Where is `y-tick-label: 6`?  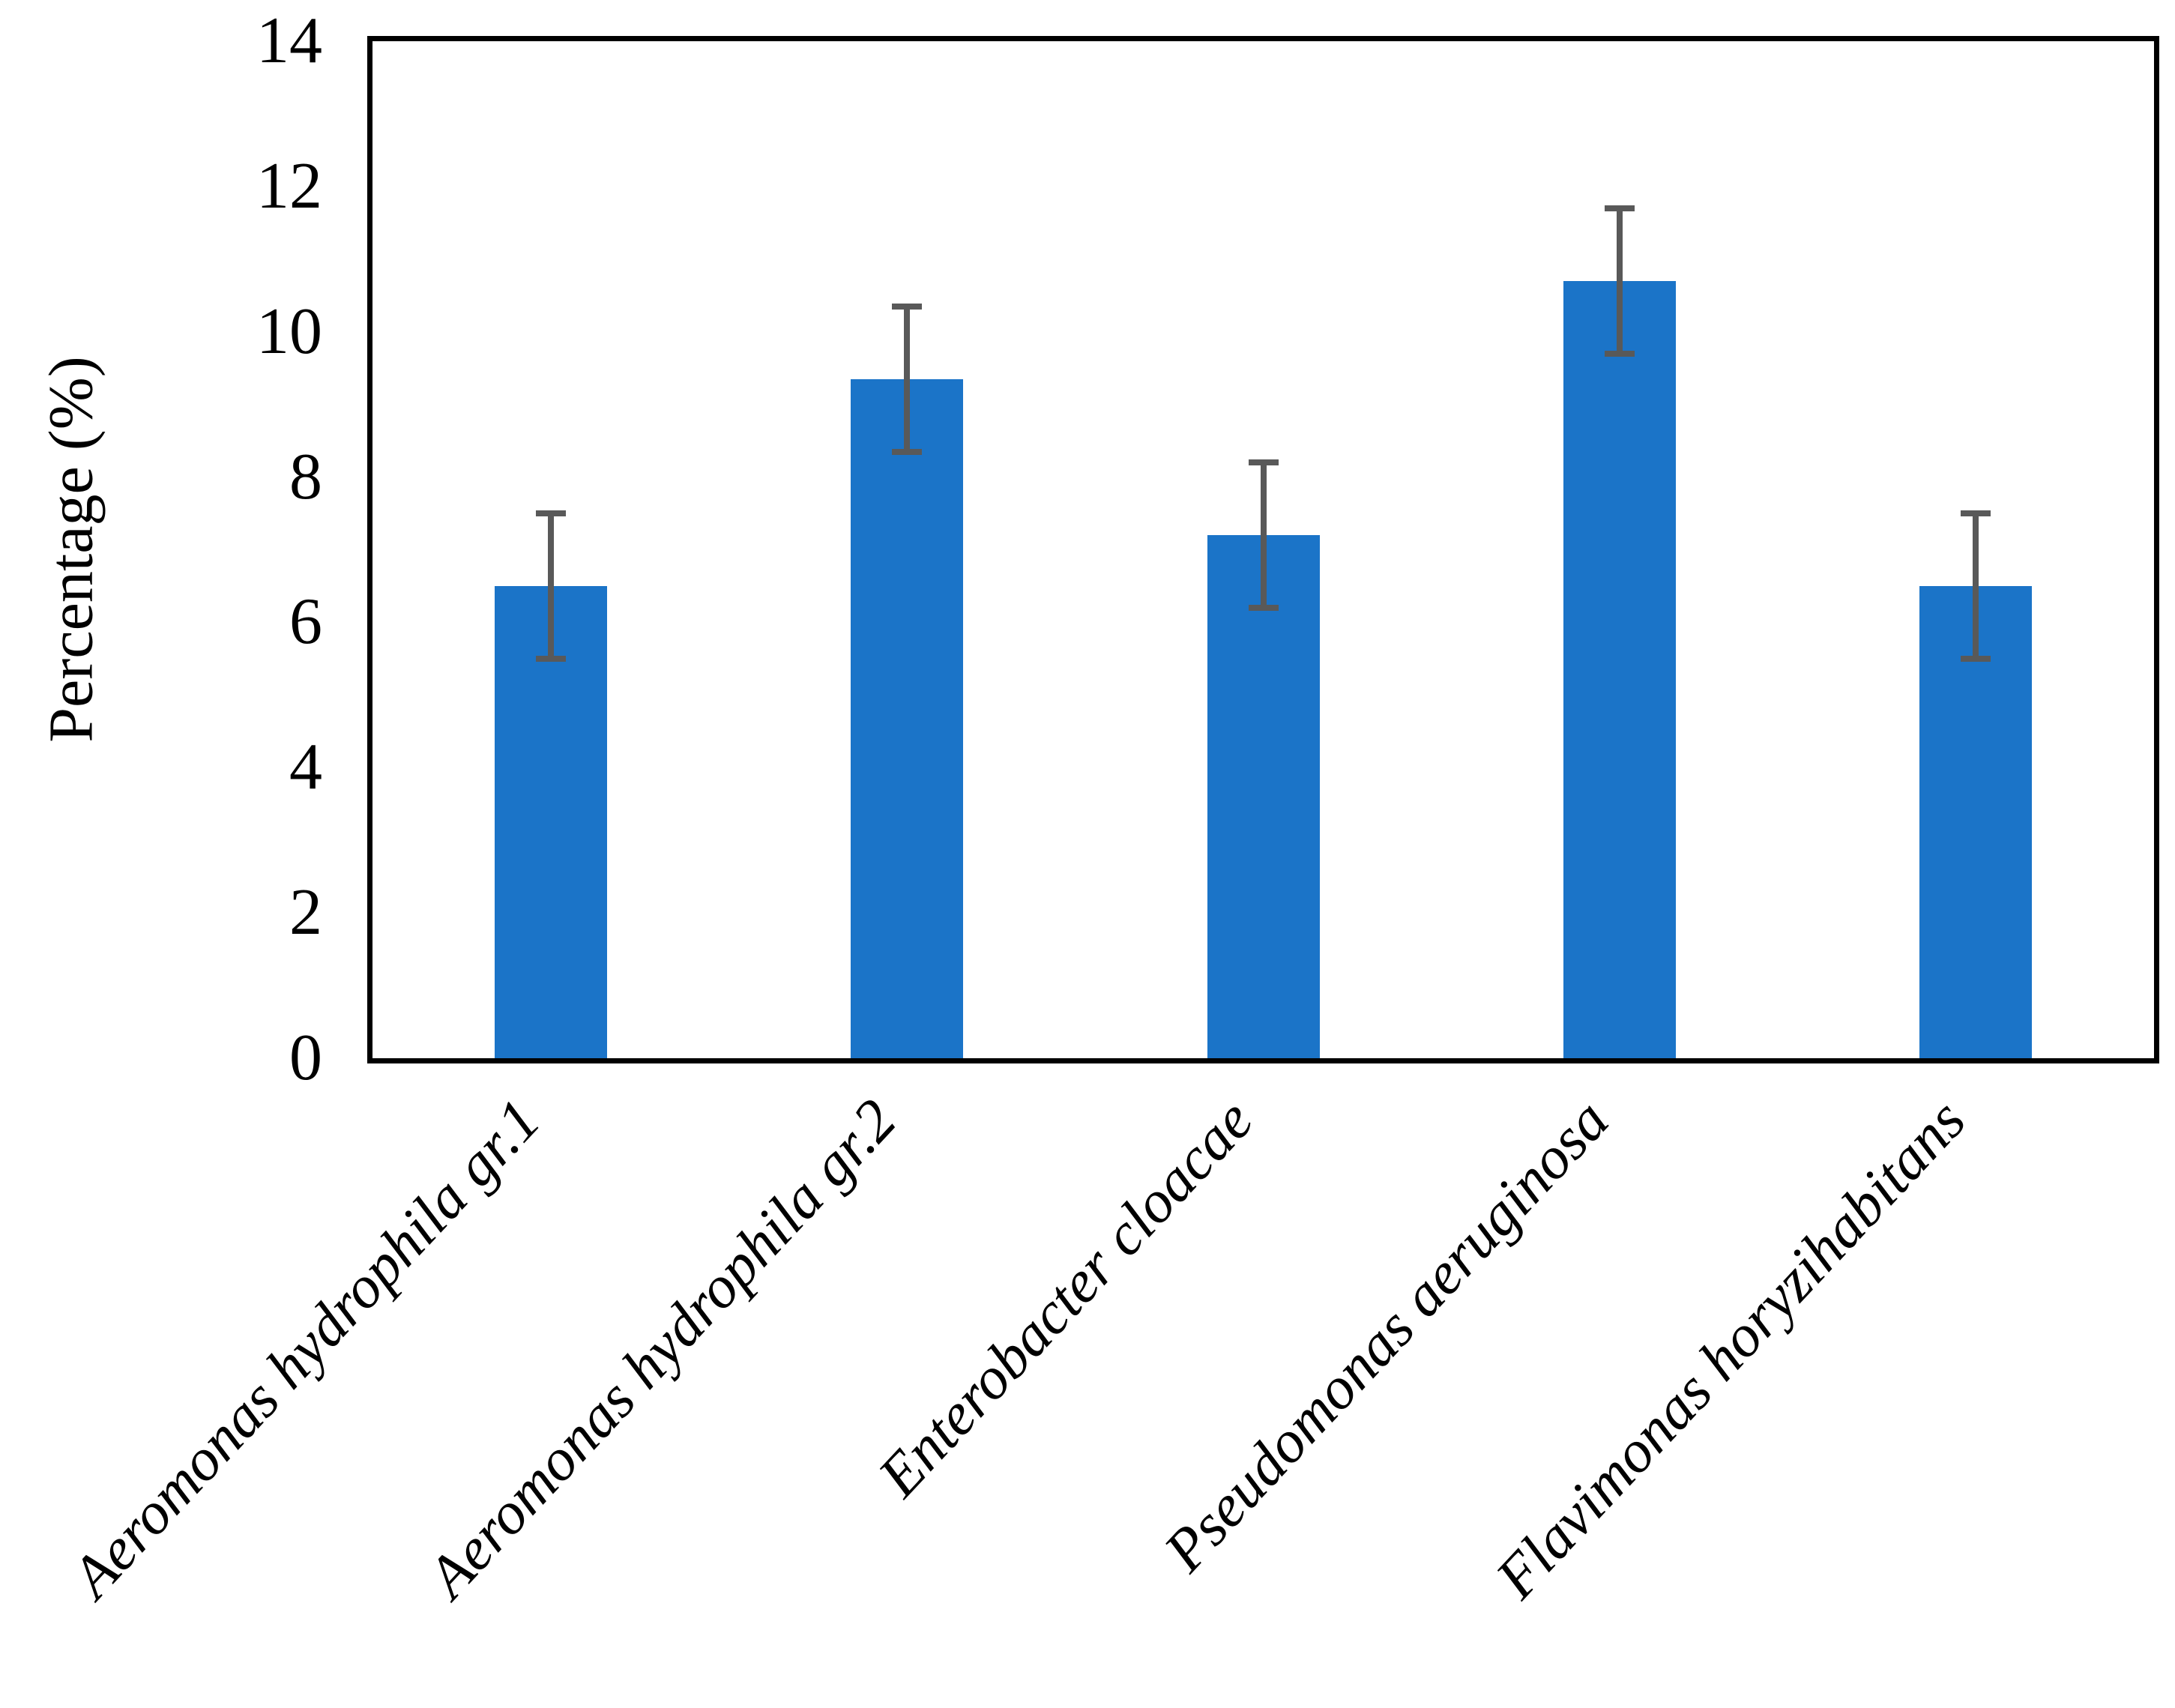
y-tick-label: 6 is located at coordinates (305, 622).